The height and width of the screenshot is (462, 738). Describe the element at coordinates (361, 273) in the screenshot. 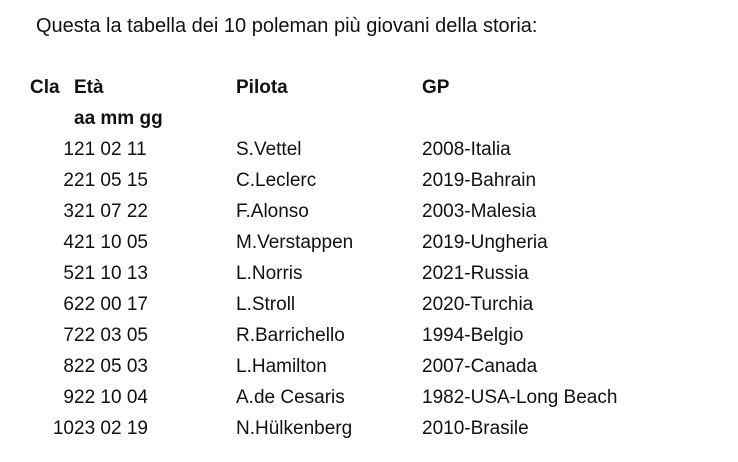

I see `table-row: 5 21 10 13 L.Norris 2021-Russia` at that location.